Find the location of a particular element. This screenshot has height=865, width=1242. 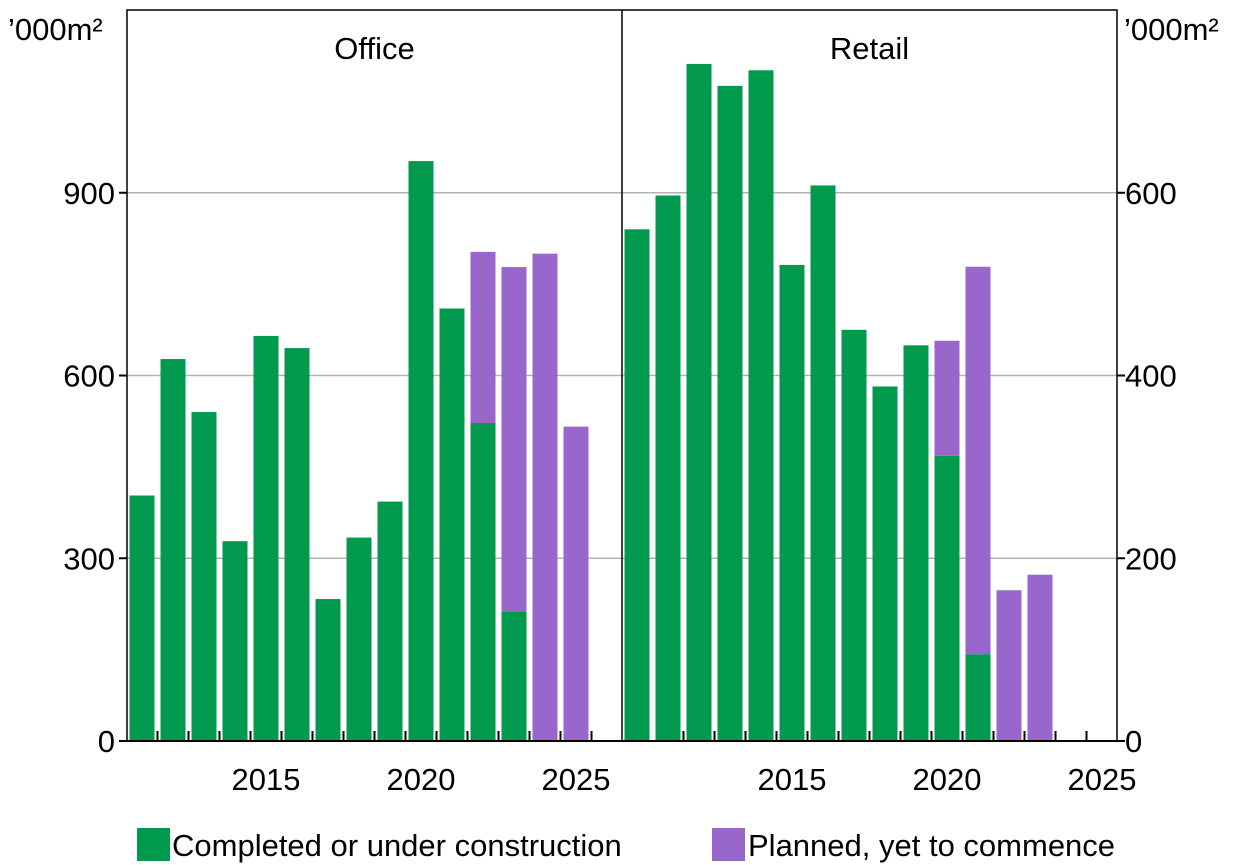

panel-title: Office is located at coordinates (374, 48).